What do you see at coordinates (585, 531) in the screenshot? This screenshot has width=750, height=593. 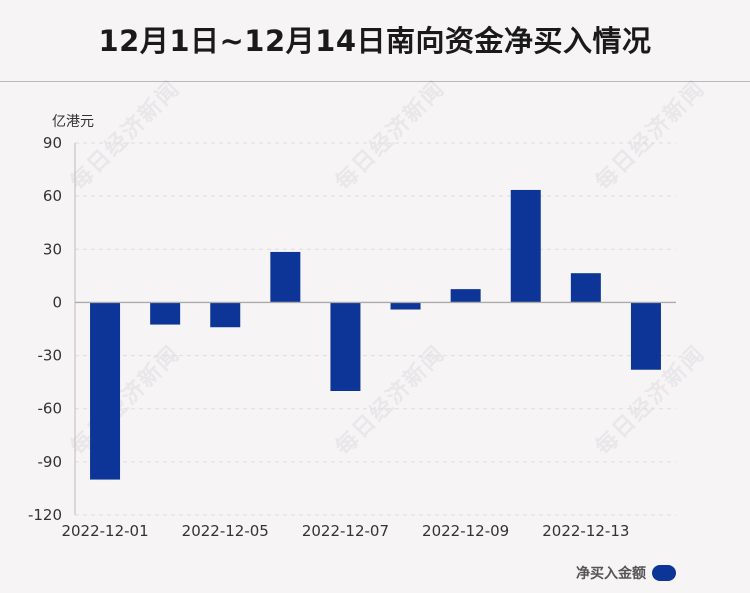 I see `x-tick-label: 2022-12-13` at bounding box center [585, 531].